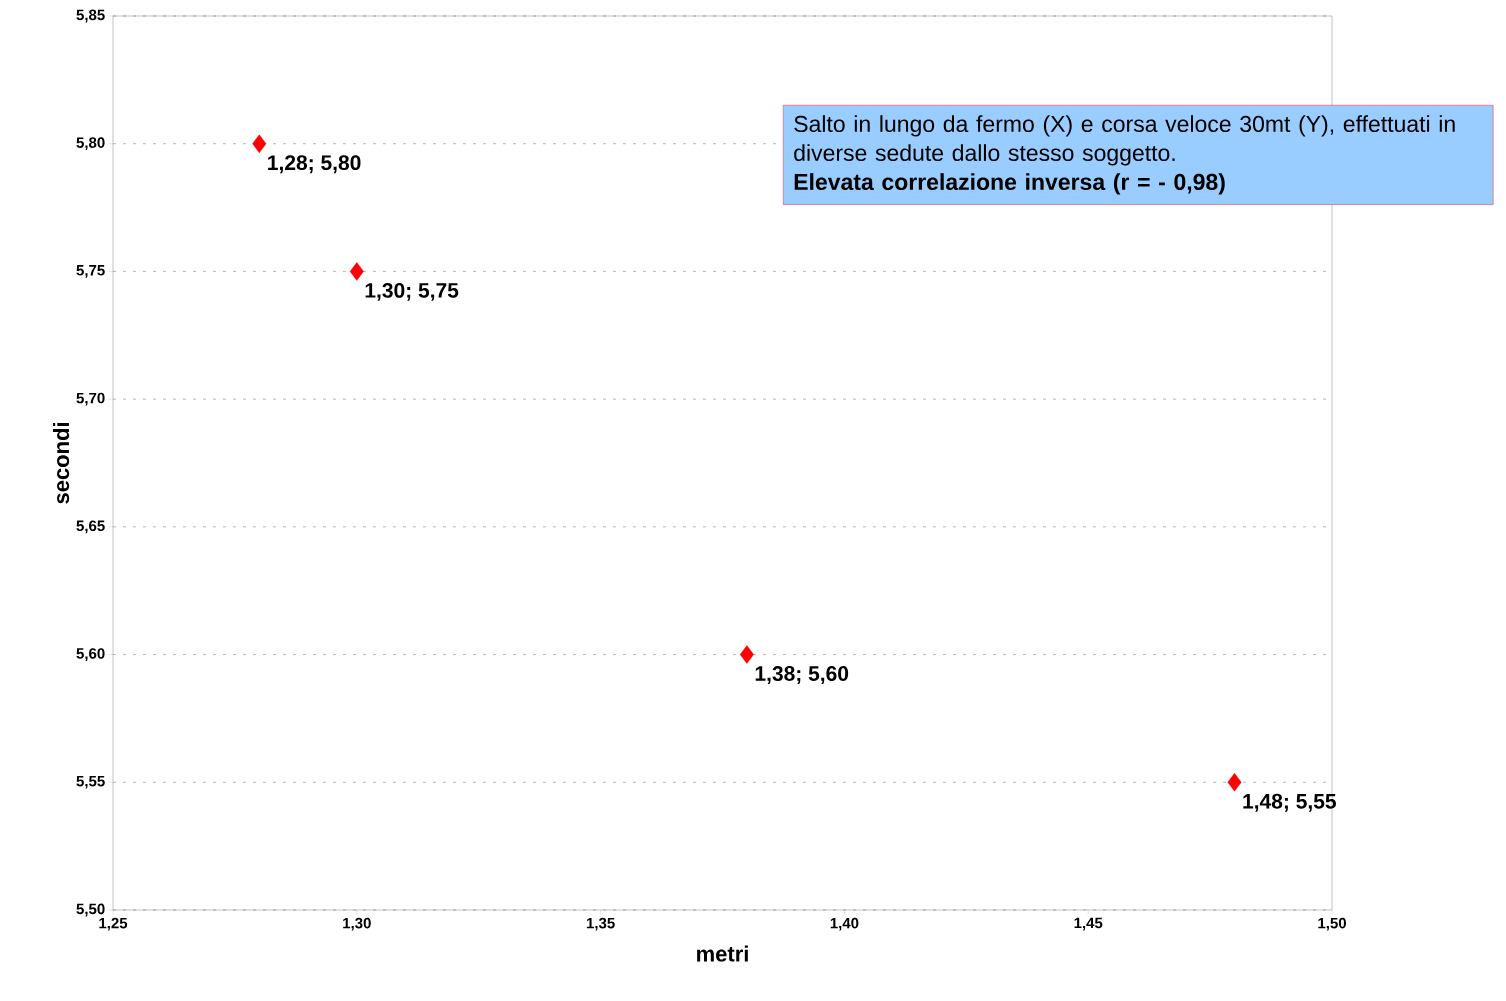  Describe the element at coordinates (1289, 802) in the screenshot. I see `data-label: 1,48; 5,55` at that location.